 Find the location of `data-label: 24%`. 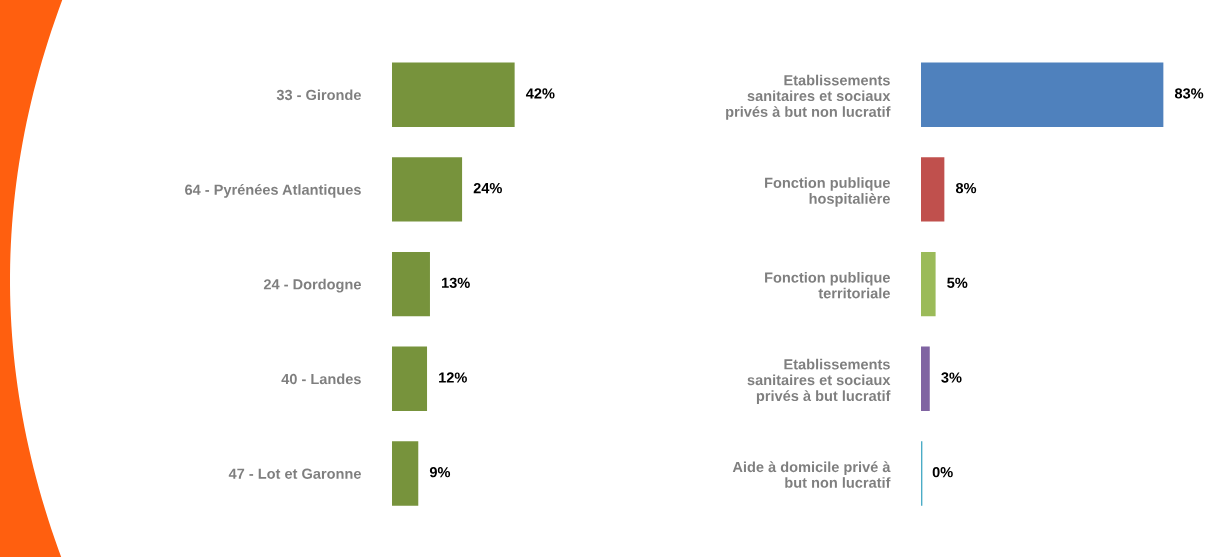

data-label: 24% is located at coordinates (487, 188).